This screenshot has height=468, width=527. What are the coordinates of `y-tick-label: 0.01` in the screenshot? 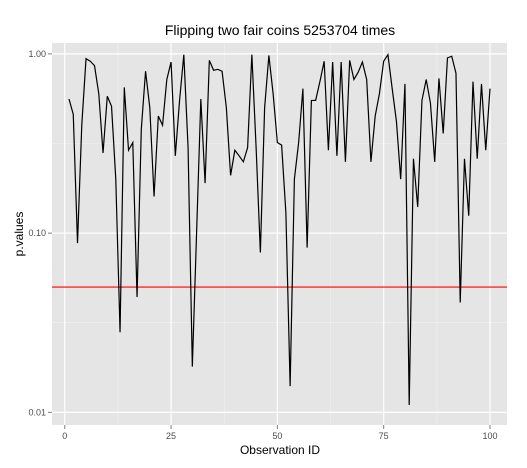 It's located at (37, 412).